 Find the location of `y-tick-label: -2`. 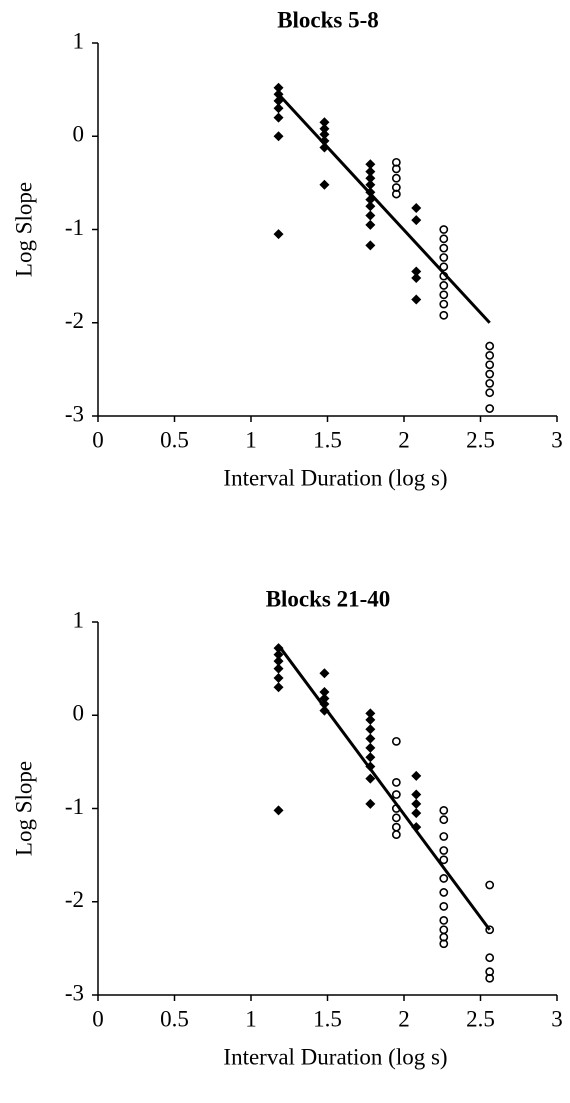

y-tick-label: -2 is located at coordinates (74, 899).